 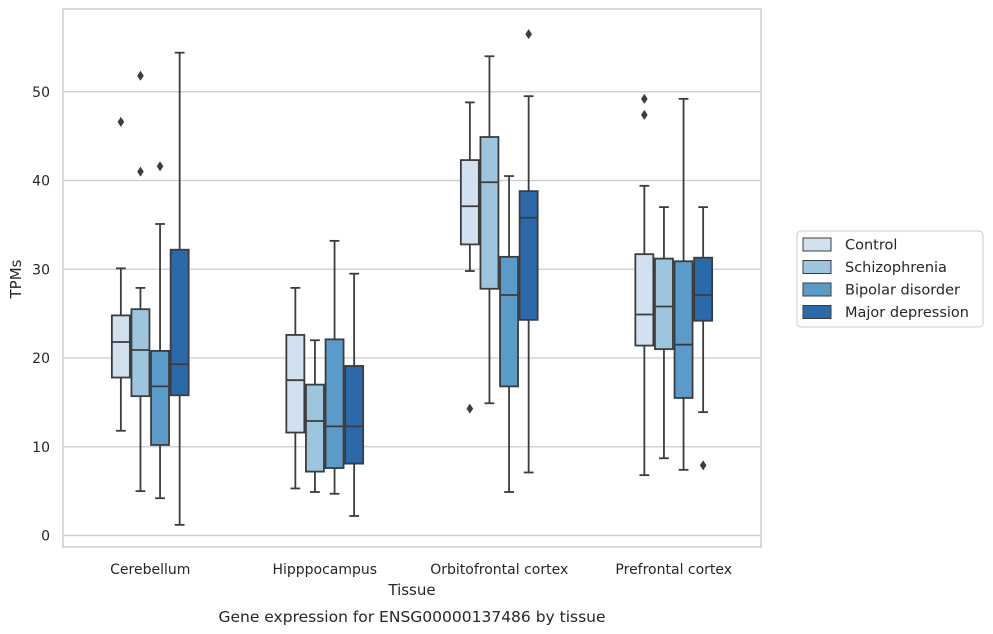 What do you see at coordinates (16, 279) in the screenshot?
I see `y-axis-label: TPMs` at bounding box center [16, 279].